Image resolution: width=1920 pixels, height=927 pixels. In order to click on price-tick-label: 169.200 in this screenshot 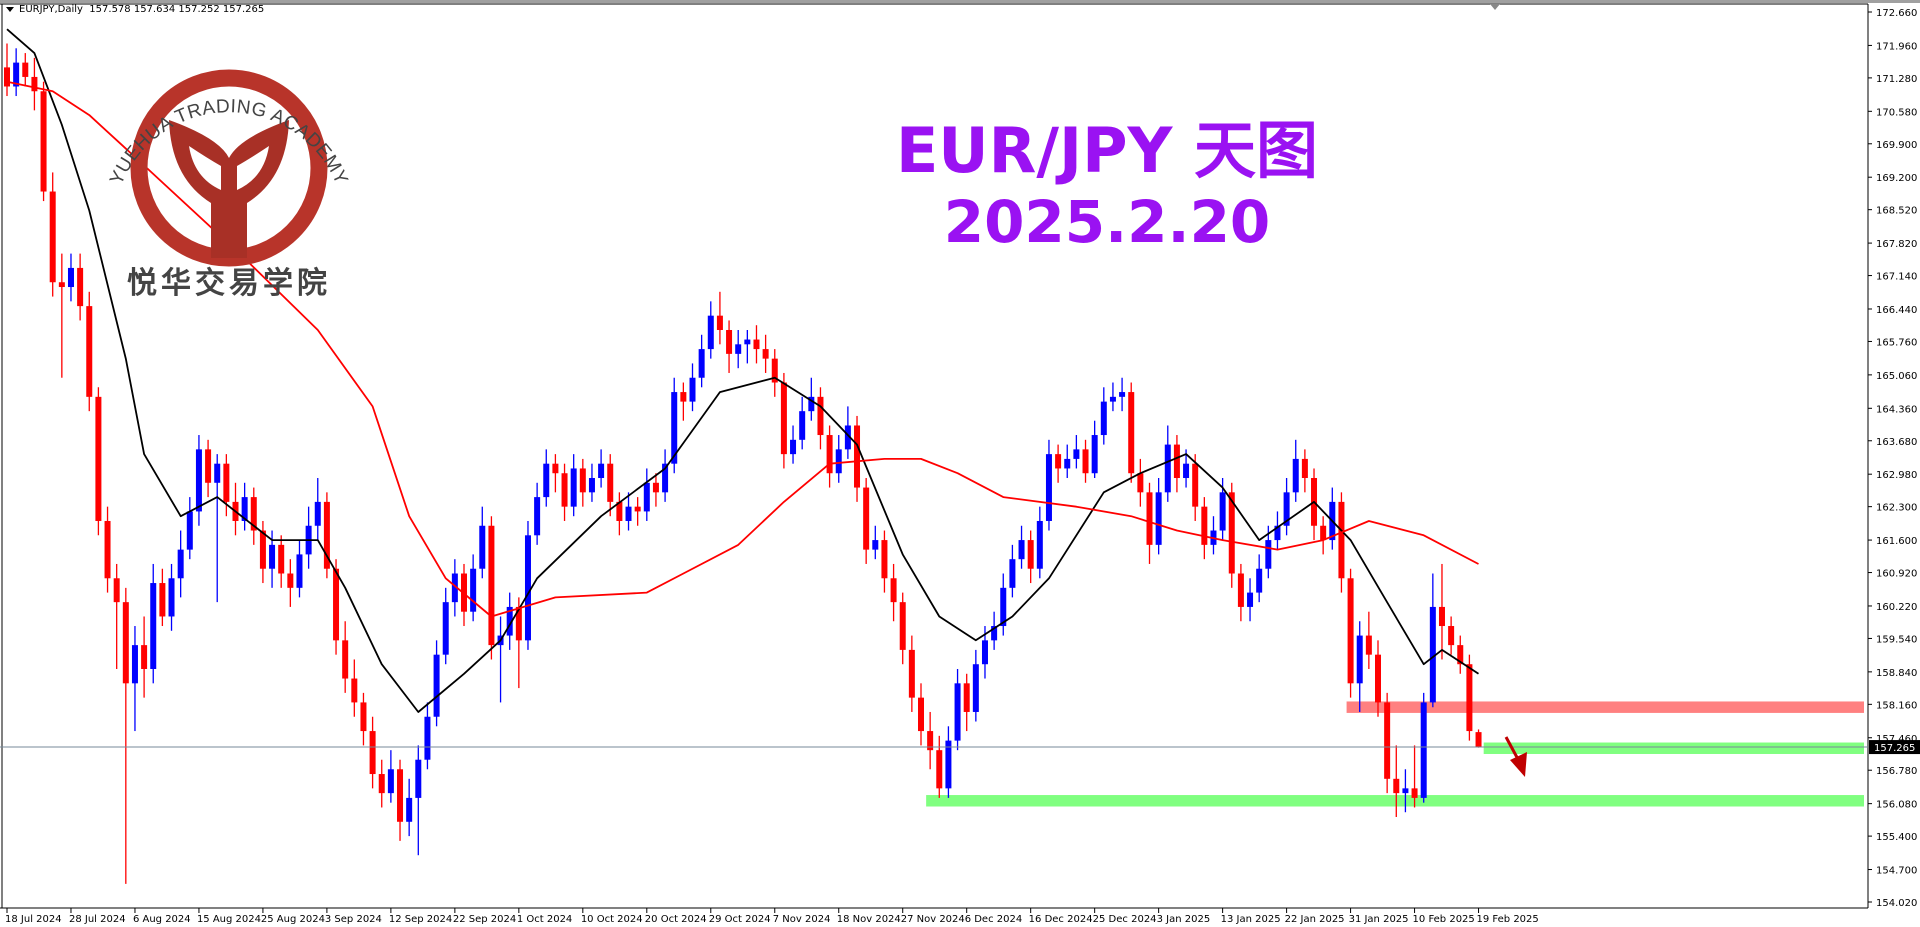, I will do `click(1896, 178)`.